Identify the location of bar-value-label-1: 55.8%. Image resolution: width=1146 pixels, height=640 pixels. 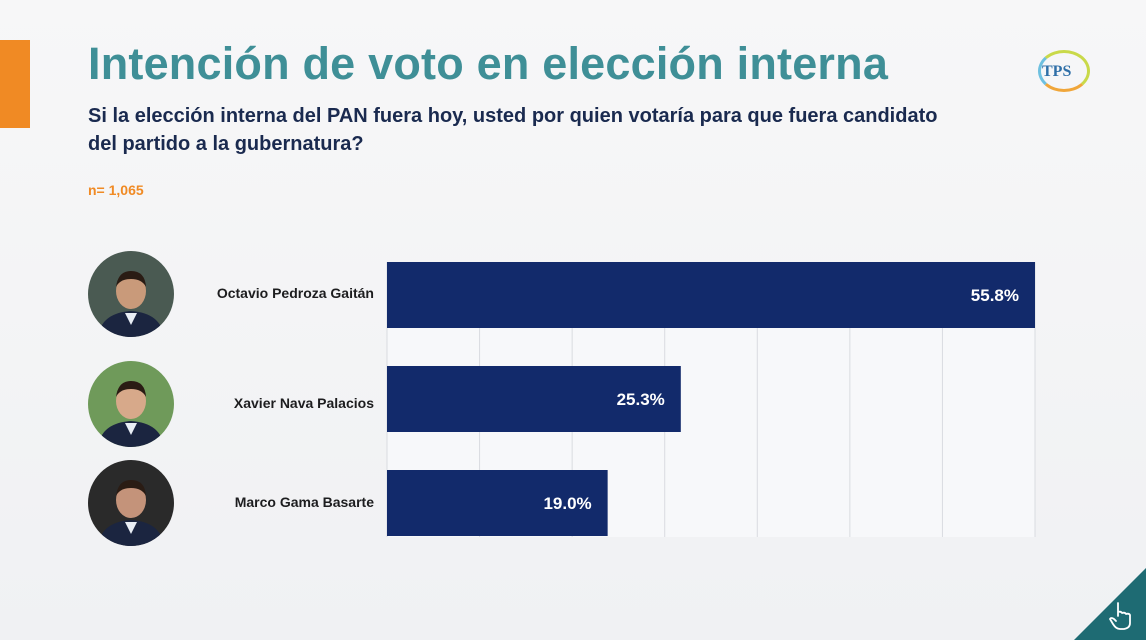
(995, 295).